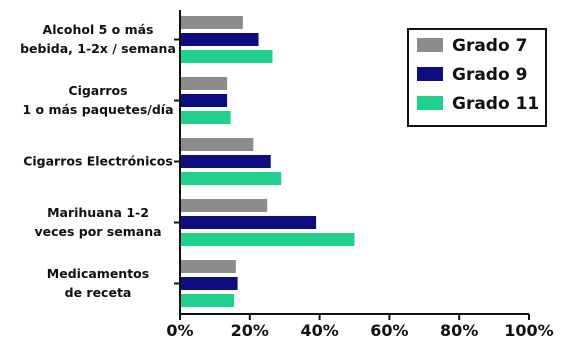 Image resolution: width=569 pixels, height=341 pixels. What do you see at coordinates (98, 292) in the screenshot?
I see `category-label: de receta` at bounding box center [98, 292].